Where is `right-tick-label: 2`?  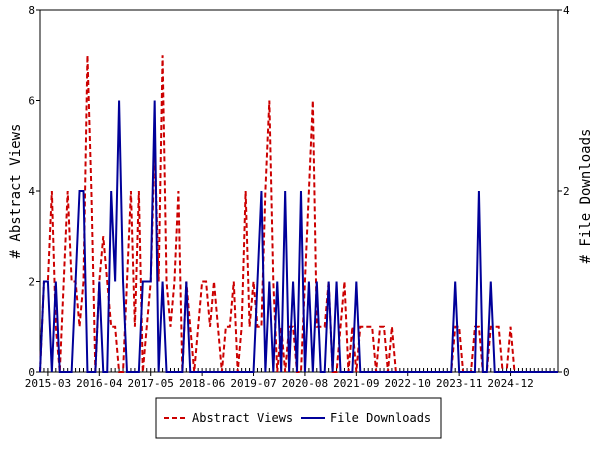 right-tick-label: 2 is located at coordinates (566, 191).